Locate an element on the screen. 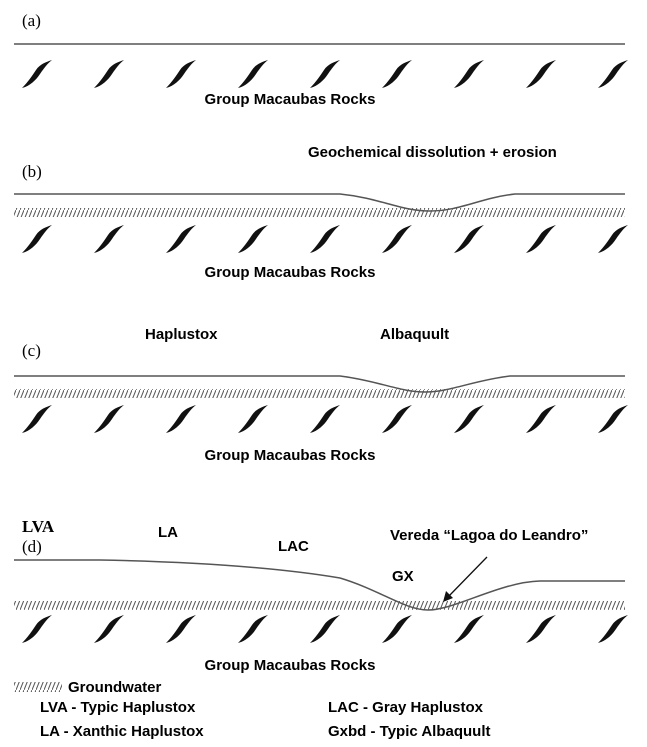  panel-label: (a) is located at coordinates (31, 20).